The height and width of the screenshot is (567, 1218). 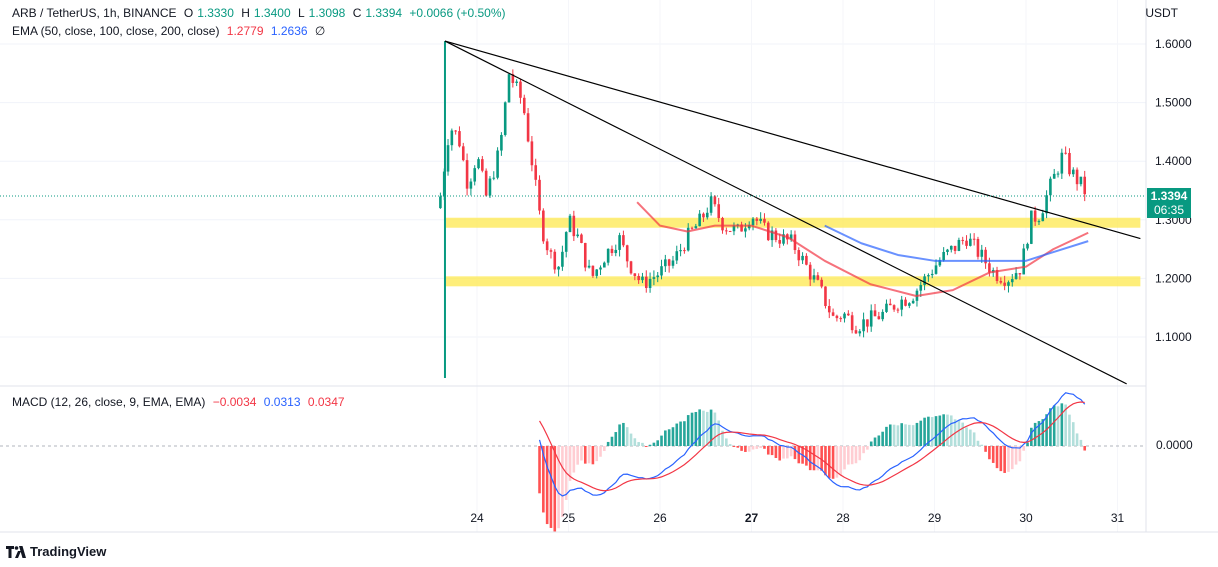 I want to click on support-zone, so click(x=792, y=222).